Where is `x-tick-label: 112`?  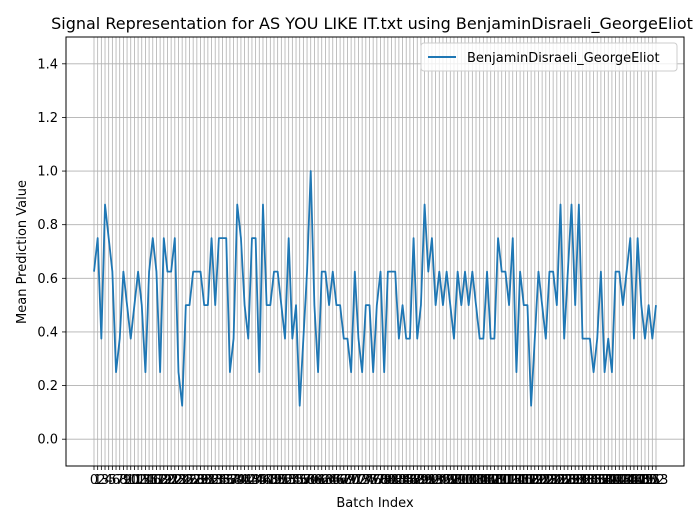
x-tick-label: 112 is located at coordinates (505, 480).